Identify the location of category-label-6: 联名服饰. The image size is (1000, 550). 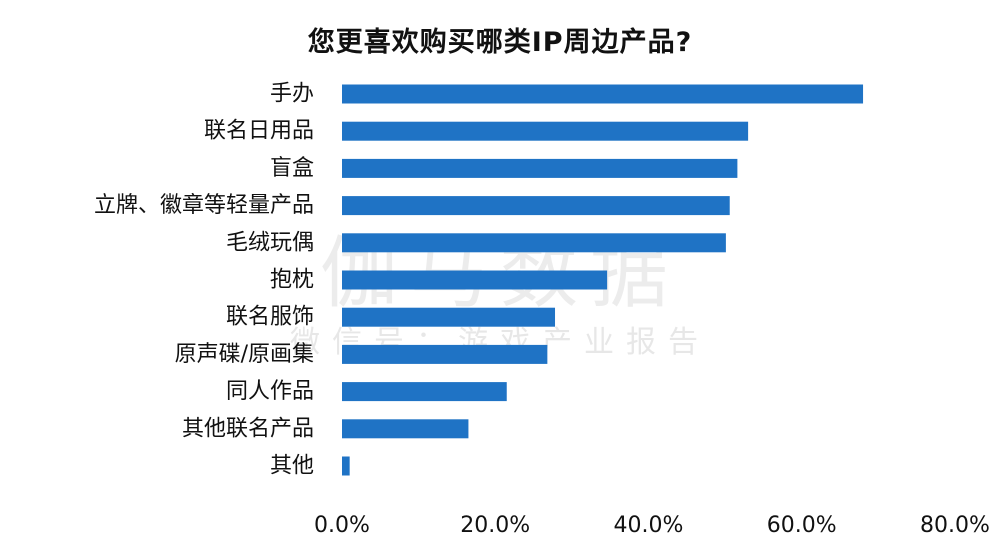
(270, 317).